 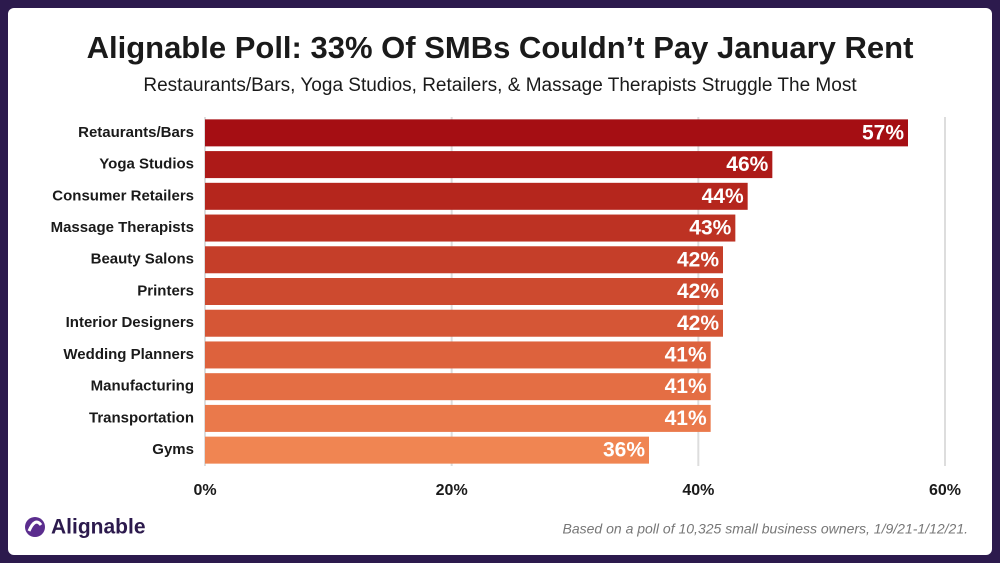 What do you see at coordinates (698, 490) in the screenshot?
I see `x-tick-label: 40%` at bounding box center [698, 490].